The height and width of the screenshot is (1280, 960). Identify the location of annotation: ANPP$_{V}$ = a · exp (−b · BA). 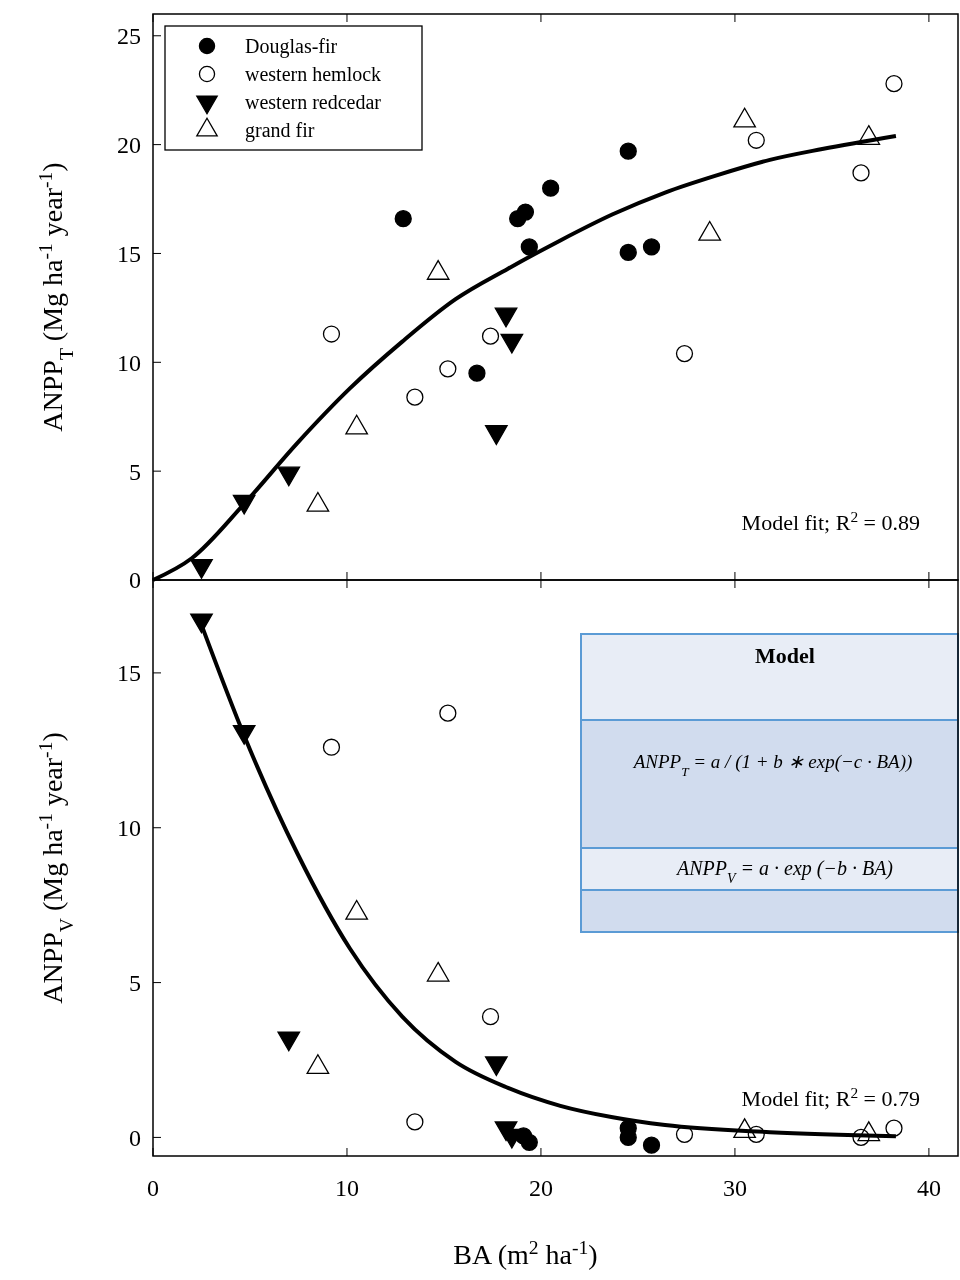
(784, 871).